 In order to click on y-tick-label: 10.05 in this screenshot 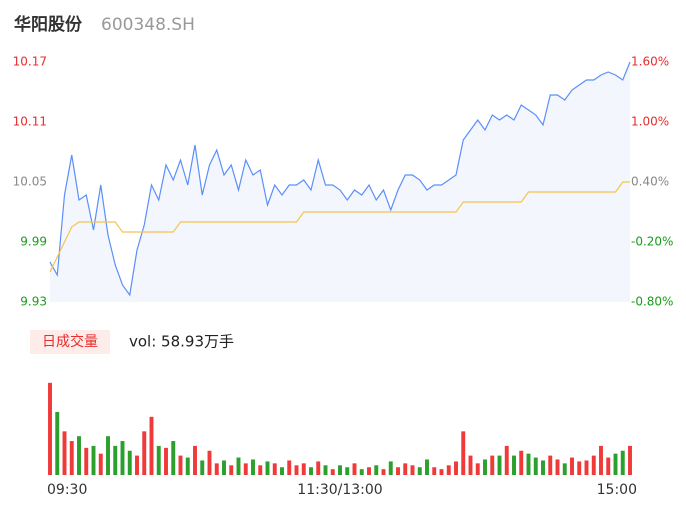, I will do `click(30, 182)`.